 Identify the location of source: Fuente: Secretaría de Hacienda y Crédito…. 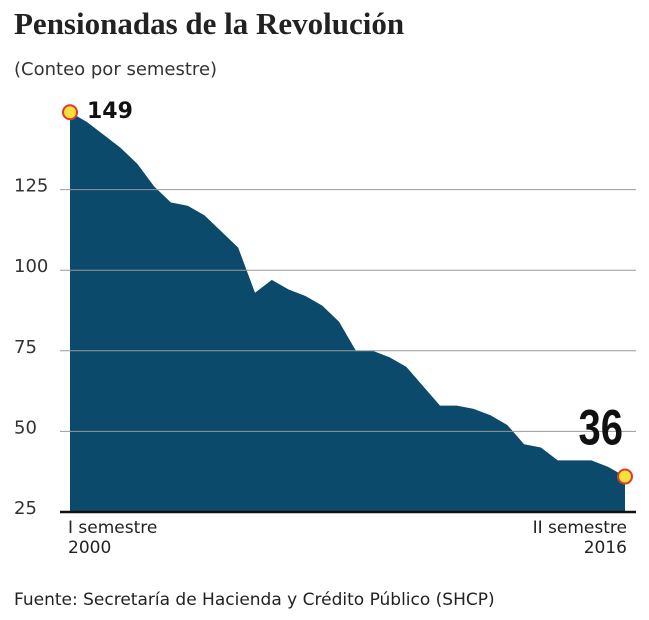
(254, 600).